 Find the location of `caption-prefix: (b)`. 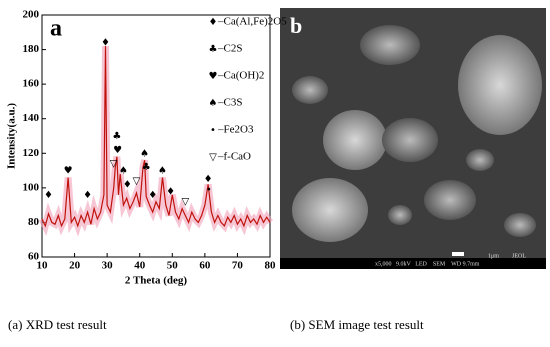

caption-prefix: (b) is located at coordinates (297, 324).